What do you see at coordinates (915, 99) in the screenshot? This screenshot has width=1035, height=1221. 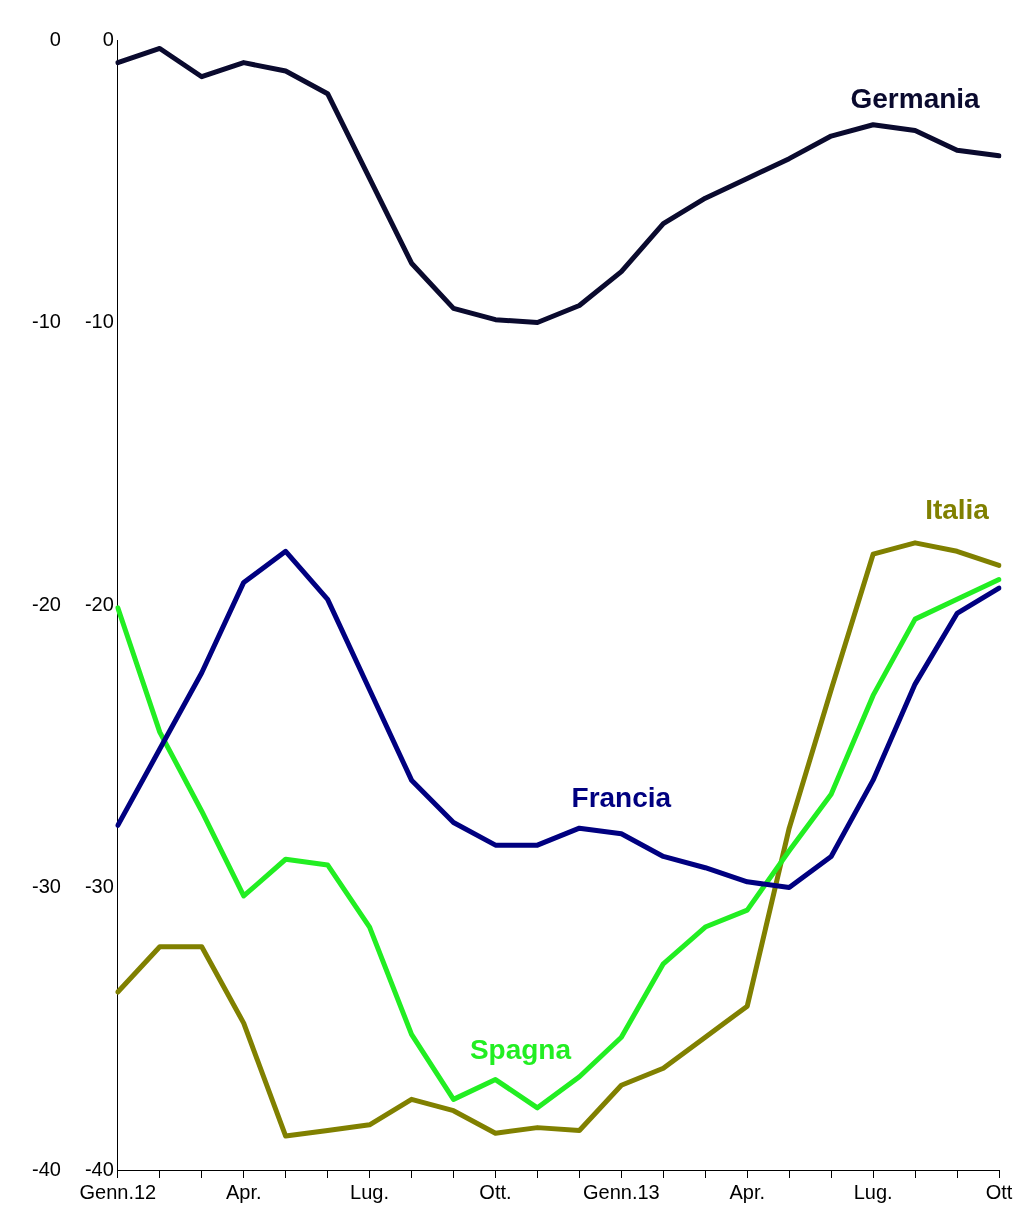 I see `series-label: Germania` at bounding box center [915, 99].